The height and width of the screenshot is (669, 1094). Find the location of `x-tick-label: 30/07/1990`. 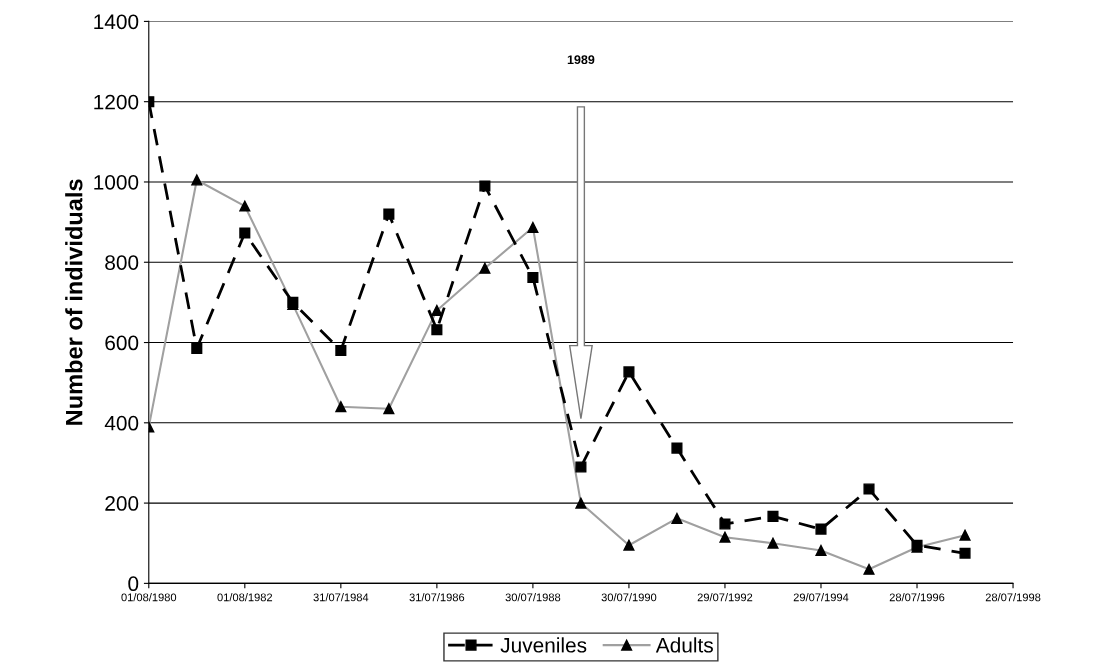

x-tick-label: 30/07/1990 is located at coordinates (629, 597).